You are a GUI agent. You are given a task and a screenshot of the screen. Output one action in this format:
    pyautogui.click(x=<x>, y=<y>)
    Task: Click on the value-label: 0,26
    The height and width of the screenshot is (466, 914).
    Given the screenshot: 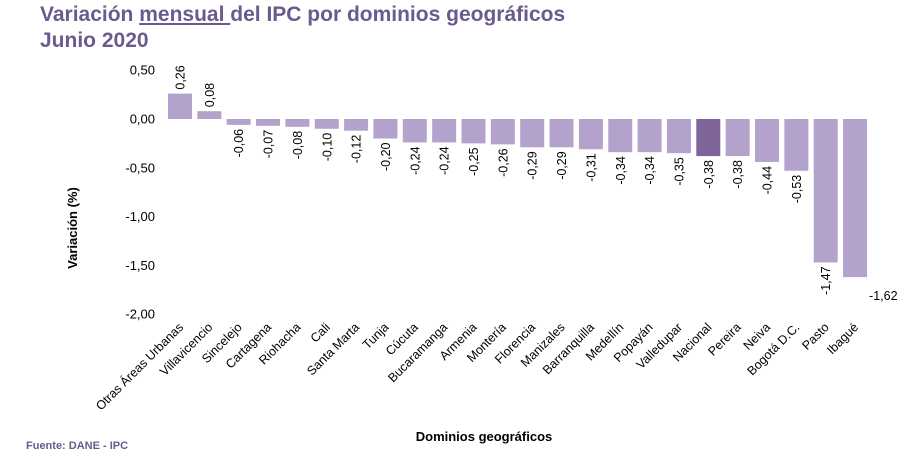 What is the action you would take?
    pyautogui.click(x=181, y=77)
    